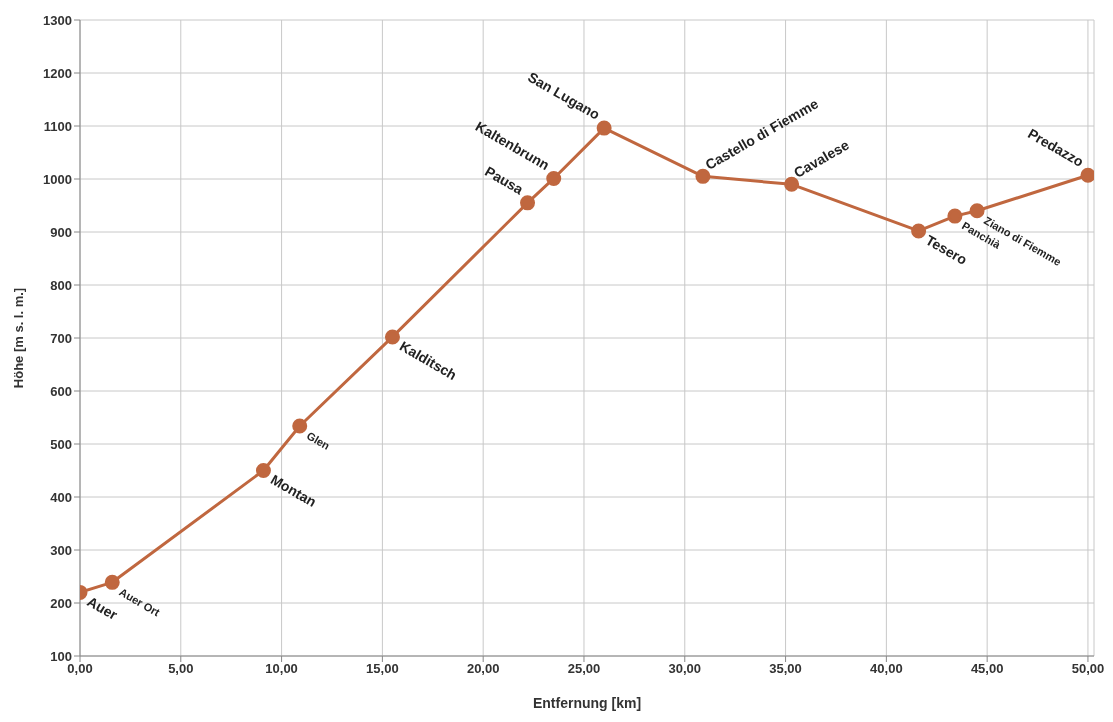 The image size is (1113, 722). What do you see at coordinates (483, 669) in the screenshot?
I see `x-tick-label: 20,00` at bounding box center [483, 669].